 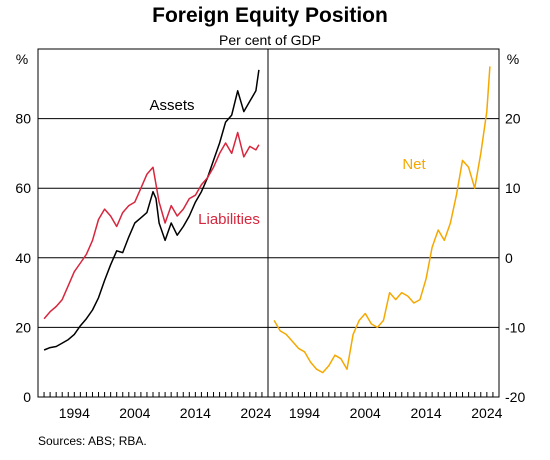 I want to click on left-unit-label: %, so click(x=22, y=59).